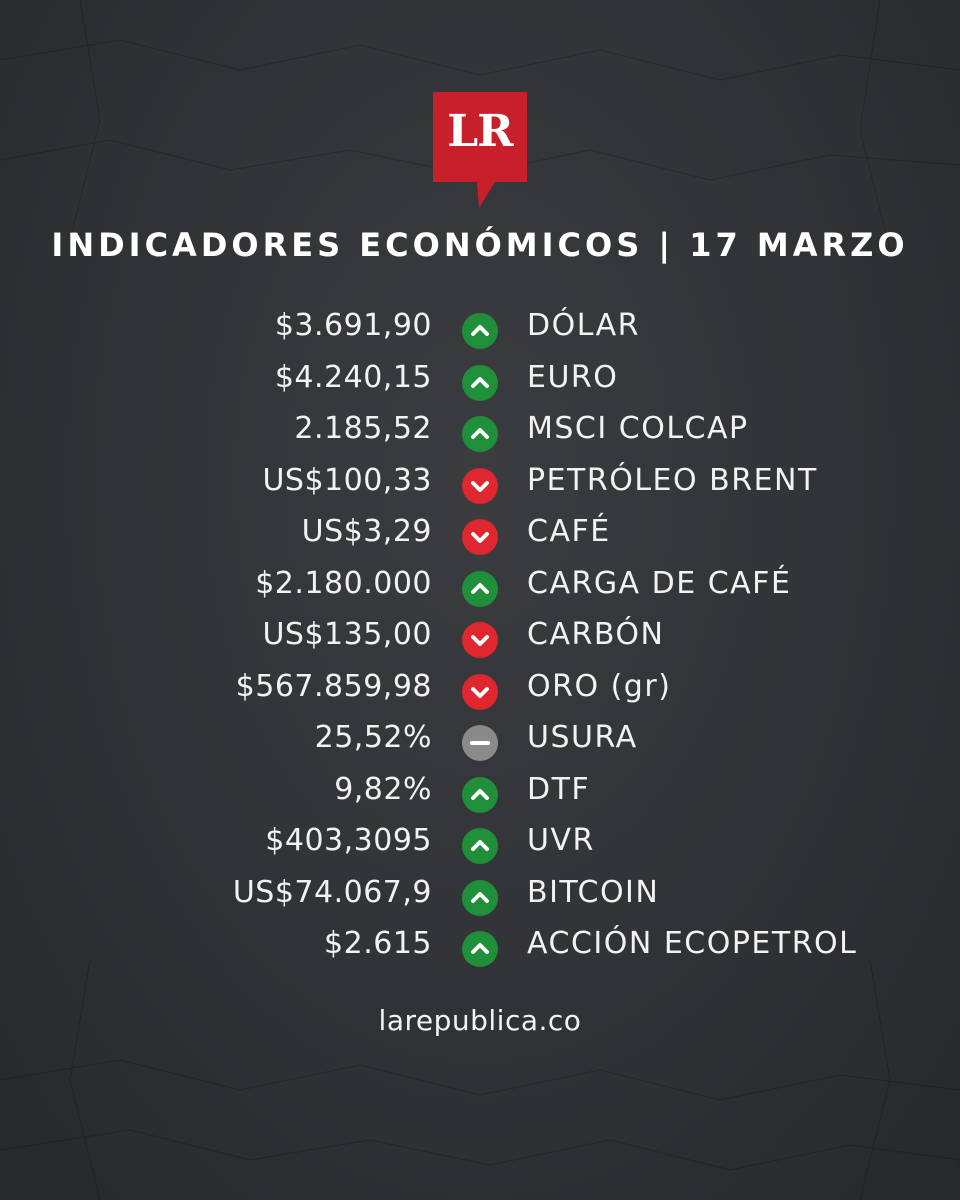 The height and width of the screenshot is (1200, 960). I want to click on indicator-row: 2.185,52 MSCI COLCAP, so click(480, 433).